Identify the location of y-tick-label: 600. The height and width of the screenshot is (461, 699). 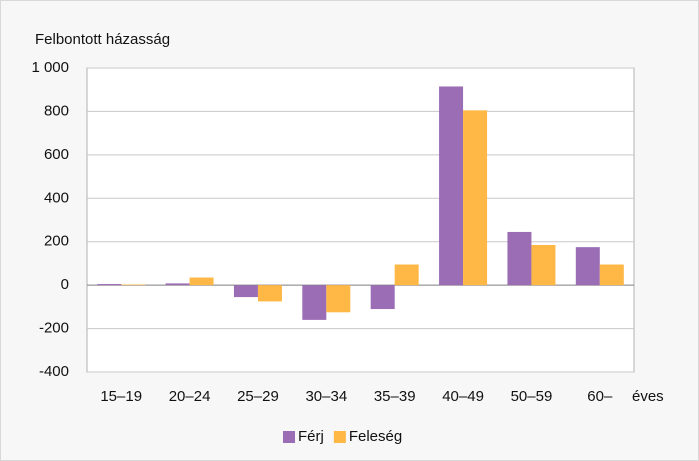
(56, 154).